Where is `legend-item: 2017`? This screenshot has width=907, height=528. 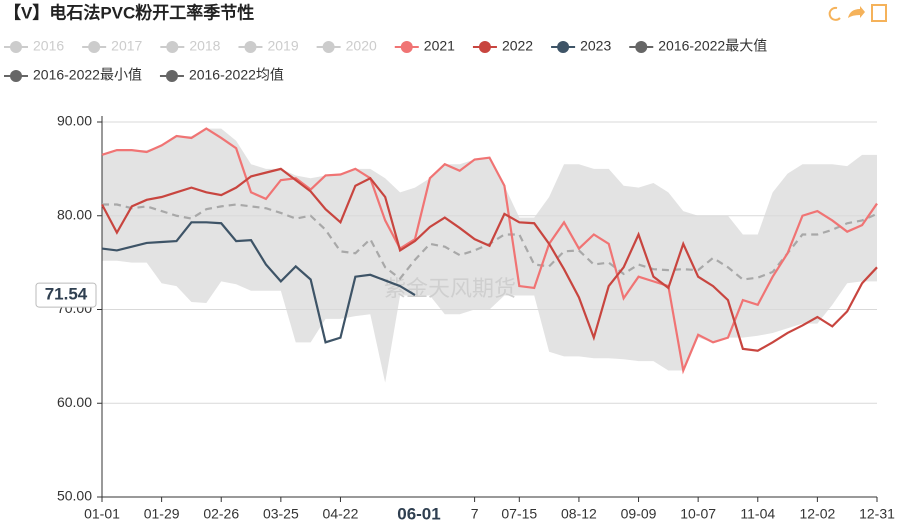
legend-item: 2017 is located at coordinates (112, 46).